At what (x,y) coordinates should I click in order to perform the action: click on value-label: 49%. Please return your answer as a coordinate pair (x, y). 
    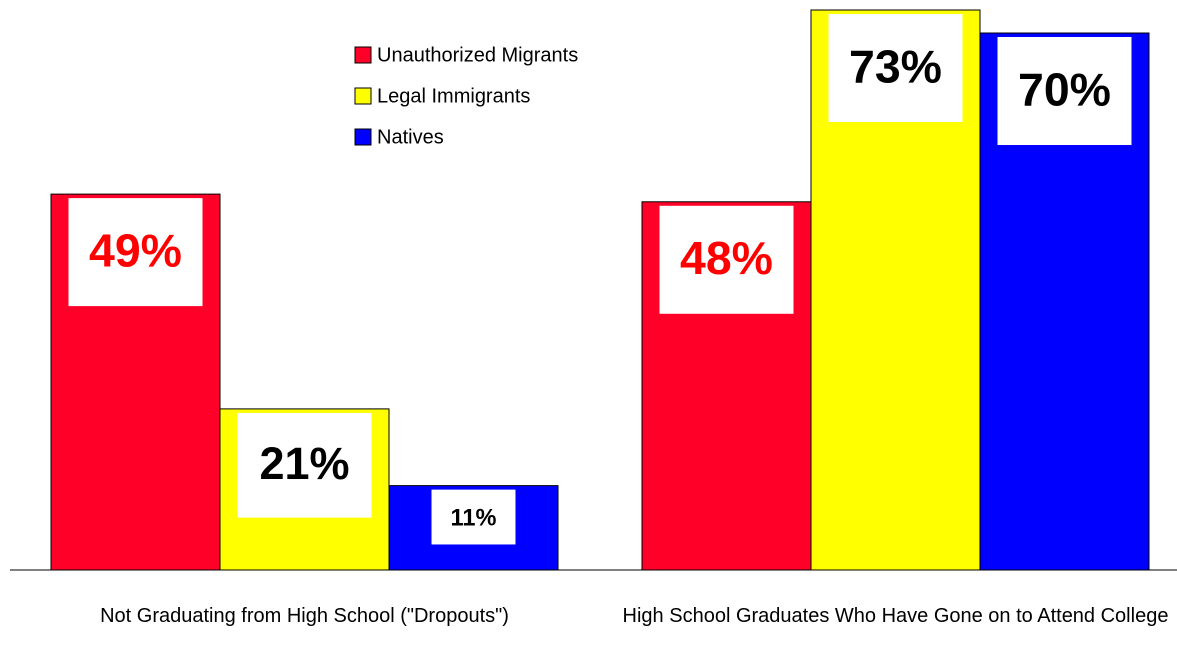
    Looking at the image, I should click on (135, 250).